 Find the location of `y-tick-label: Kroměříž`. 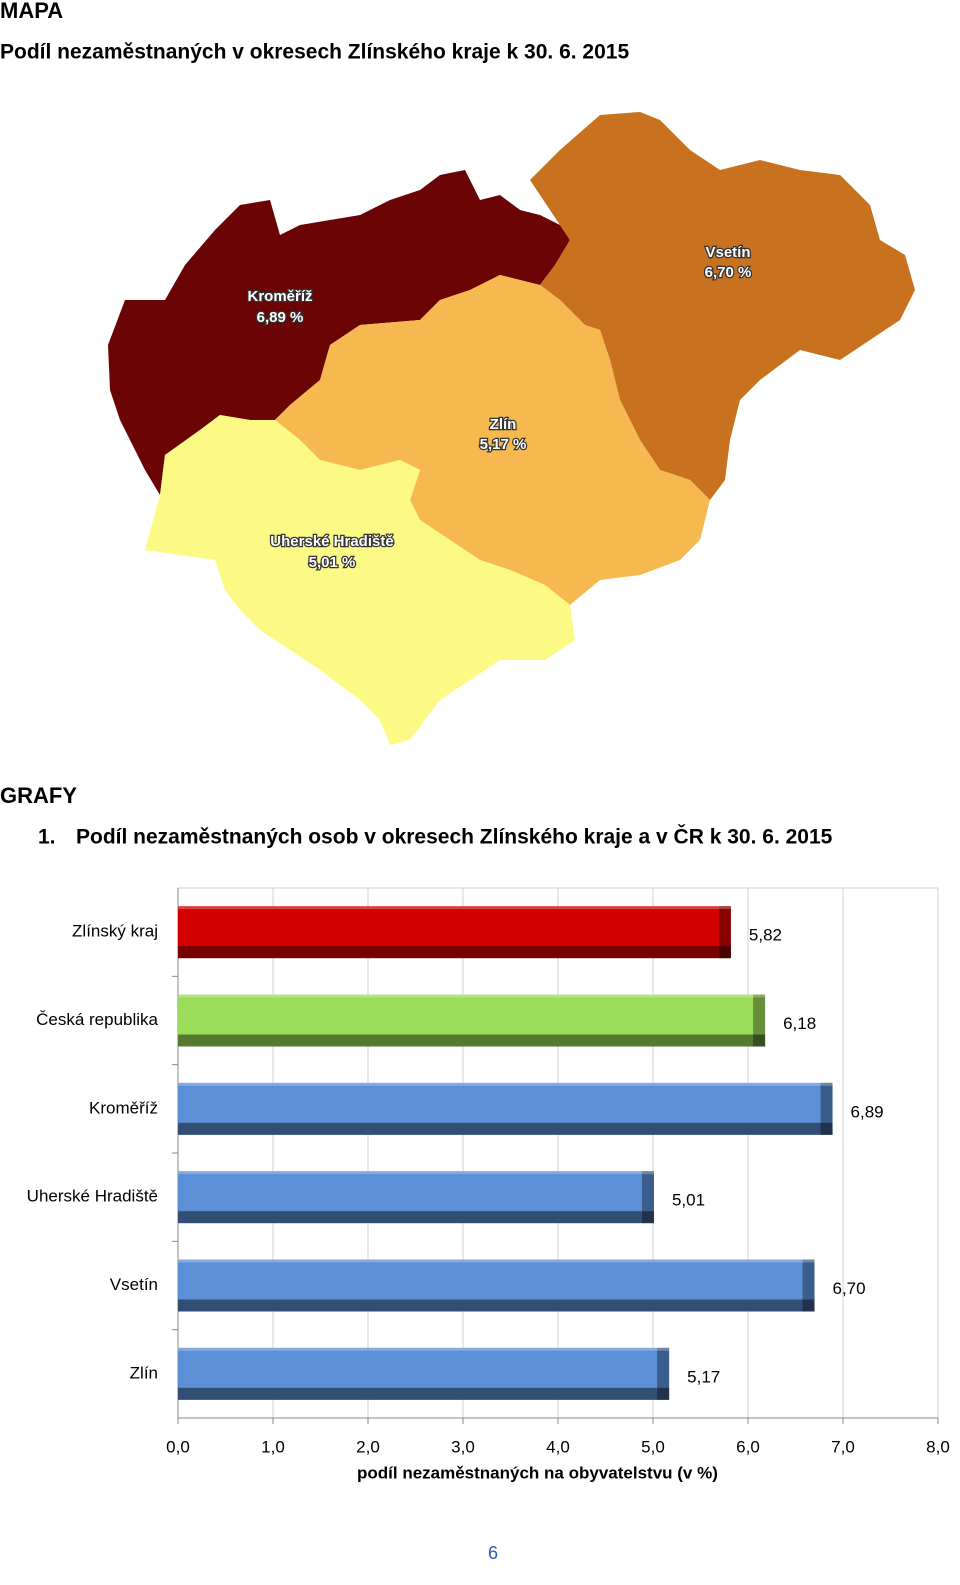

y-tick-label: Kroměříž is located at coordinates (123, 1107).